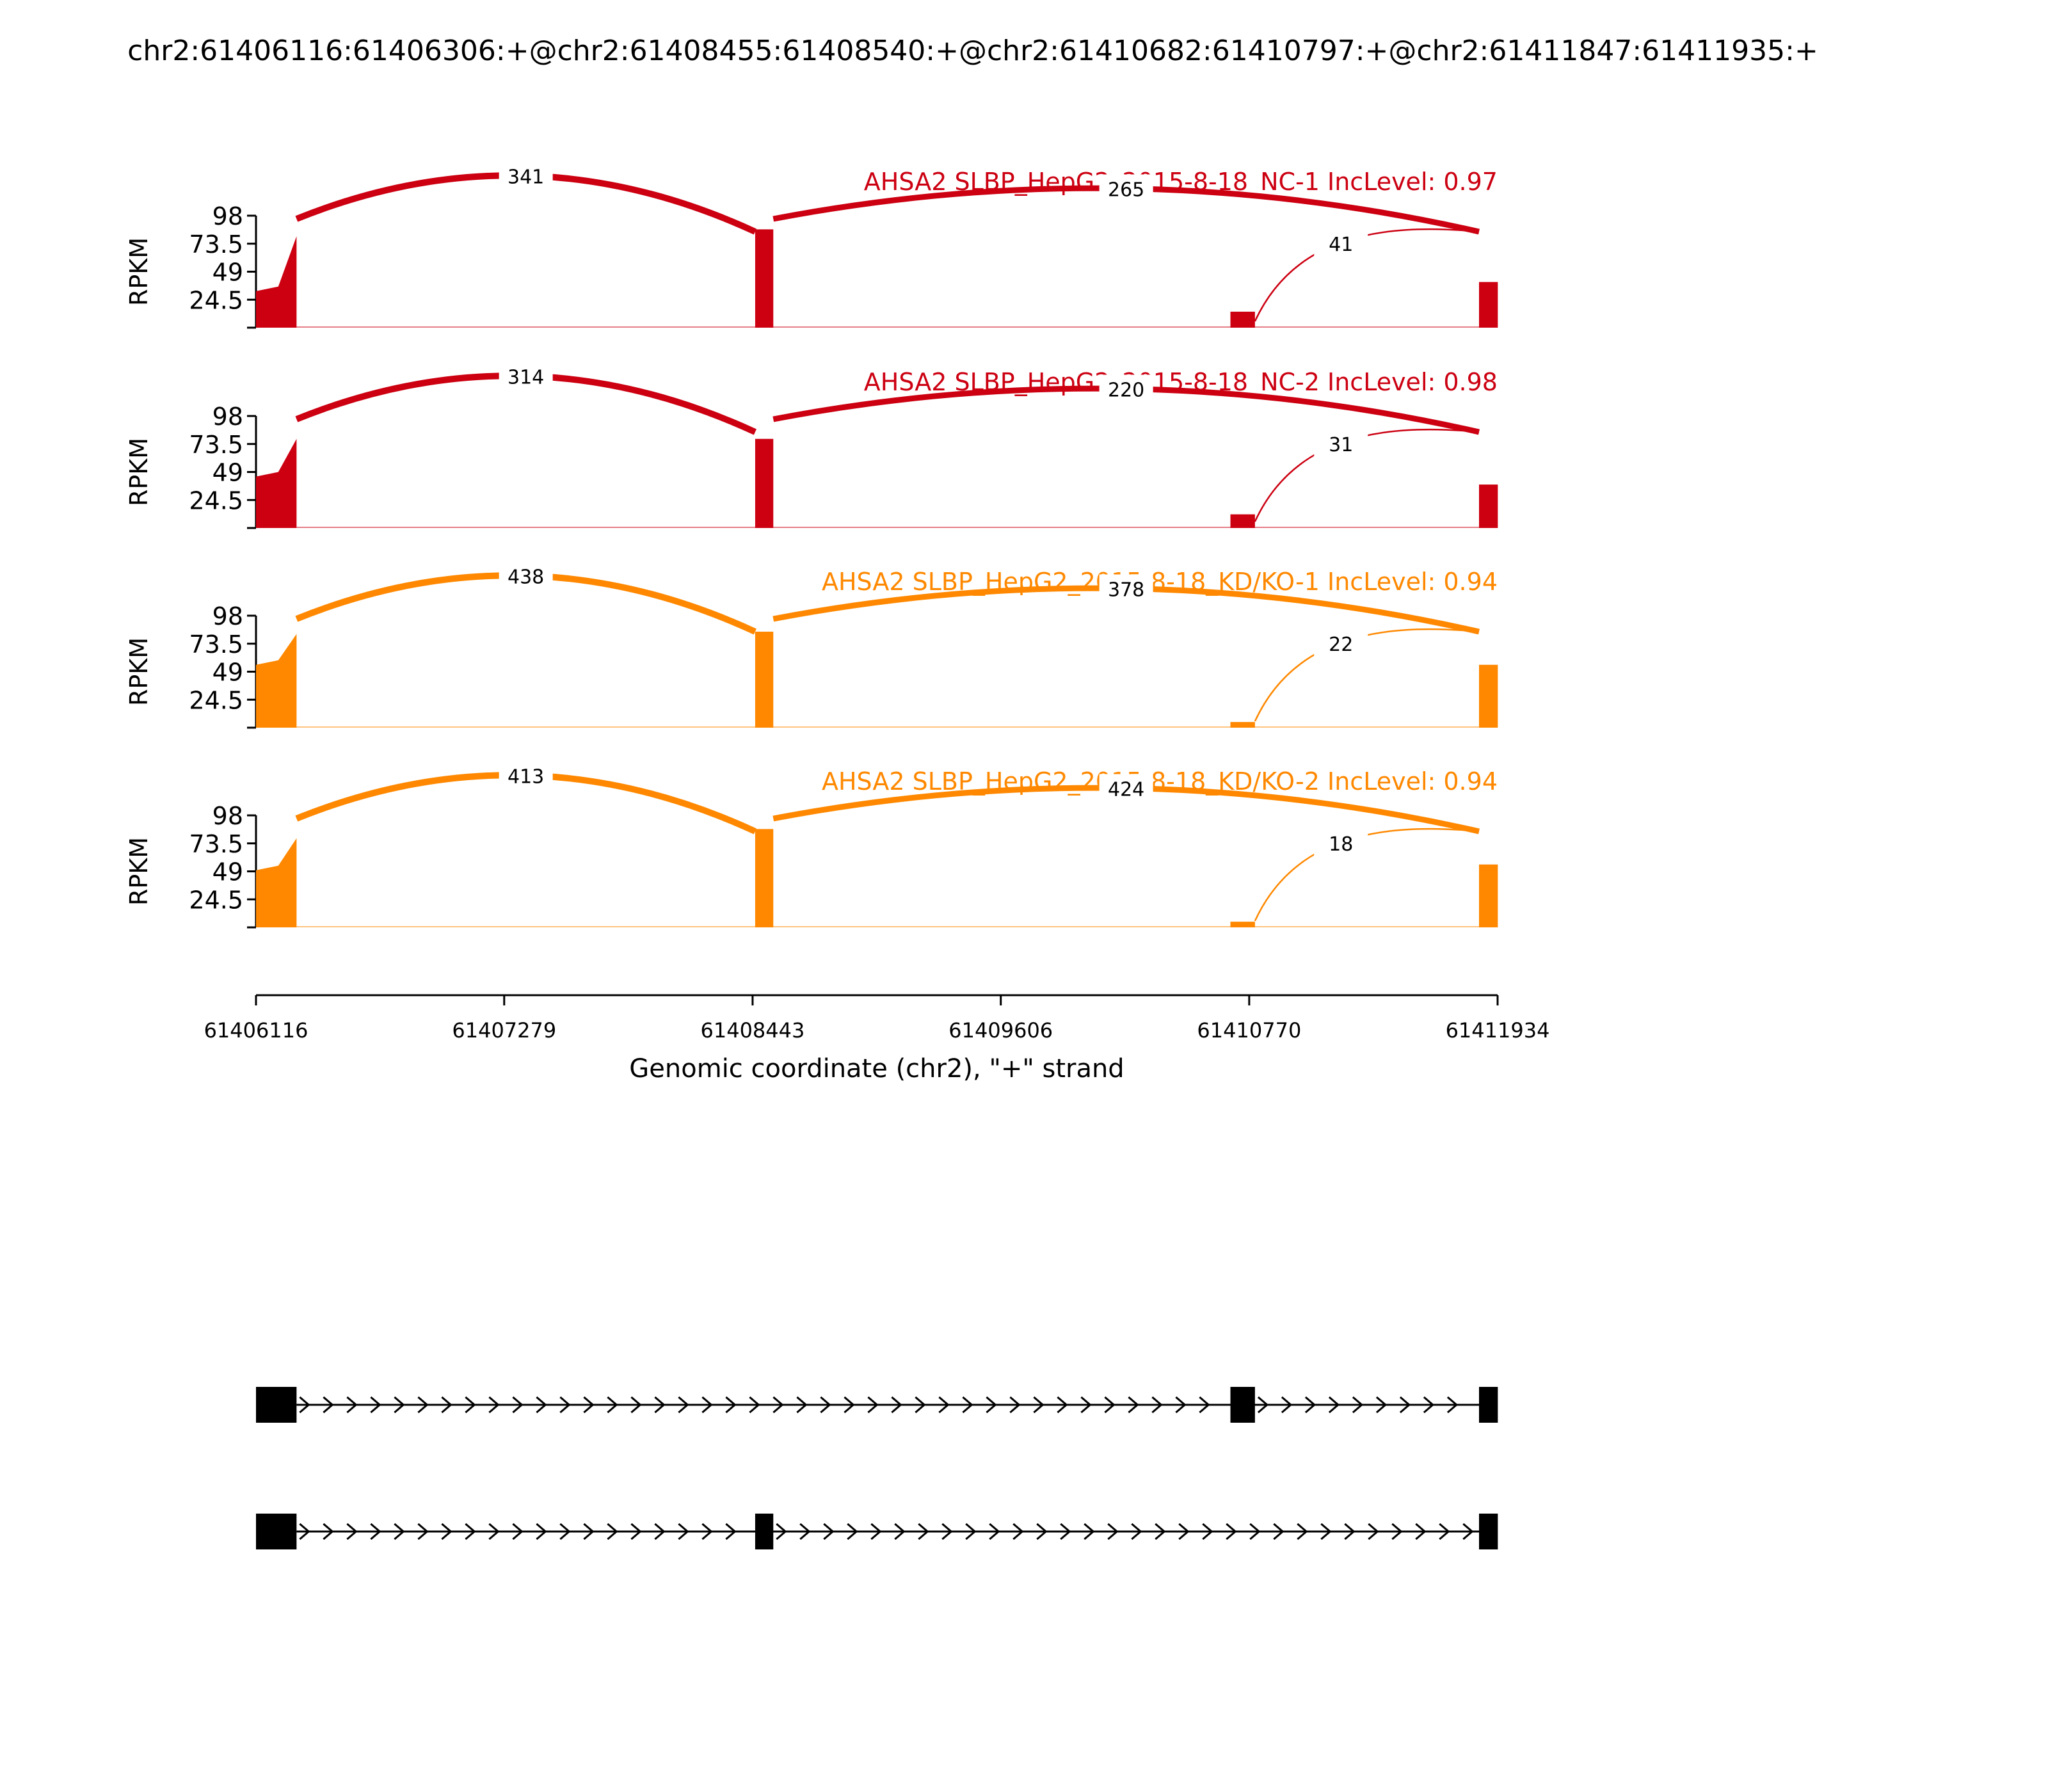 Image resolution: width=2048 pixels, height=1792 pixels. What do you see at coordinates (1341, 245) in the screenshot?
I see `junction-count: 41` at bounding box center [1341, 245].